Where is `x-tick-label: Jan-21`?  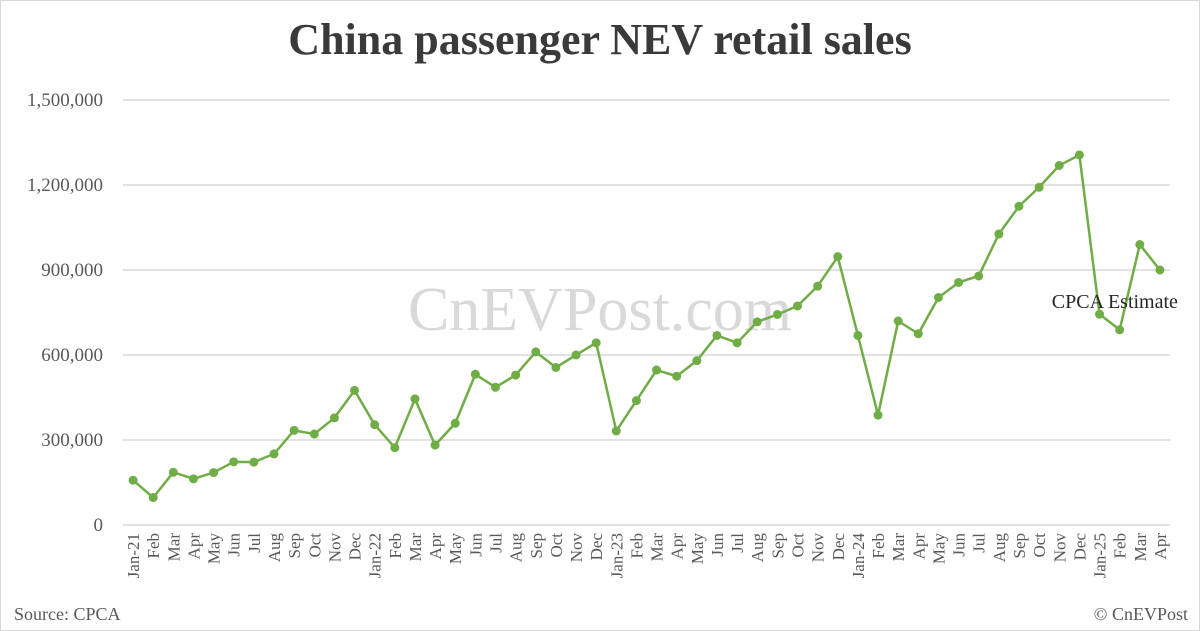 x-tick-label: Jan-21 is located at coordinates (133, 555).